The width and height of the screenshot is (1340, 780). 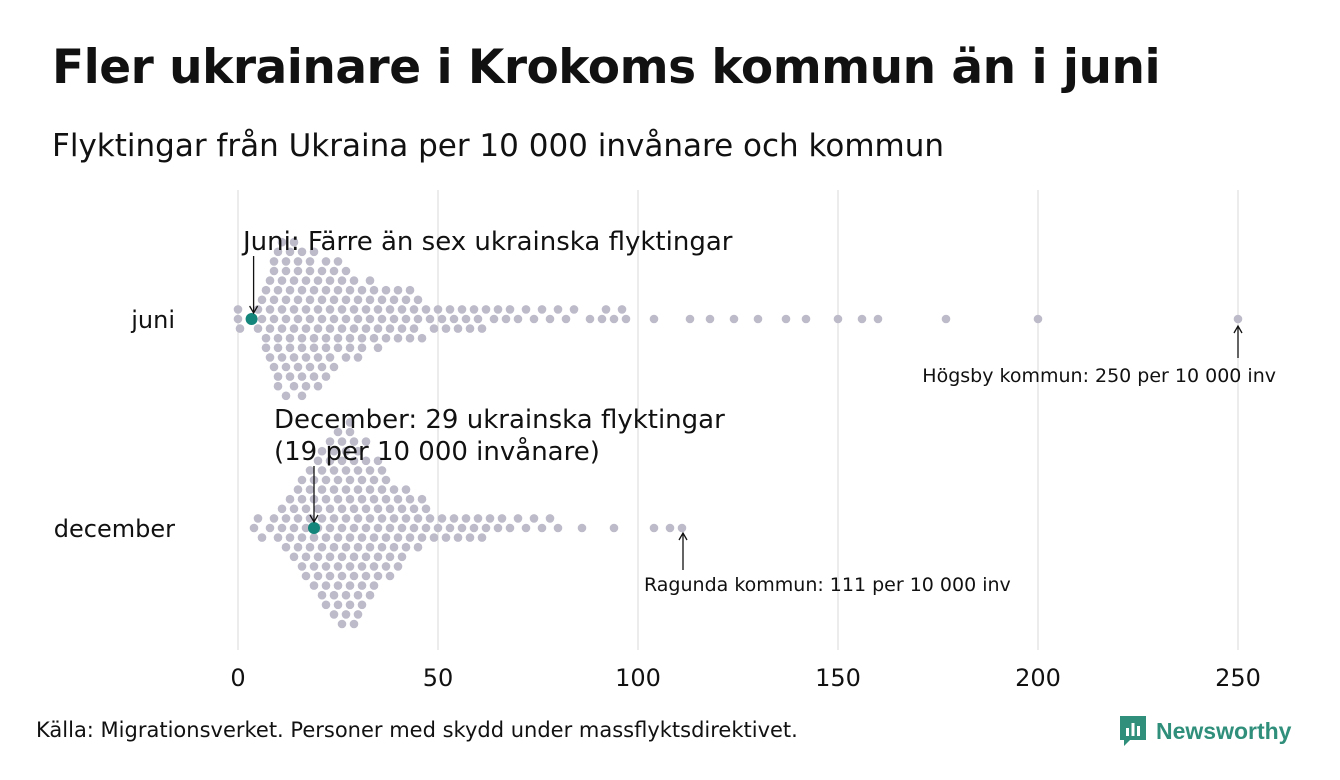 What do you see at coordinates (114, 424) in the screenshot?
I see `category-labels: juni december` at bounding box center [114, 424].